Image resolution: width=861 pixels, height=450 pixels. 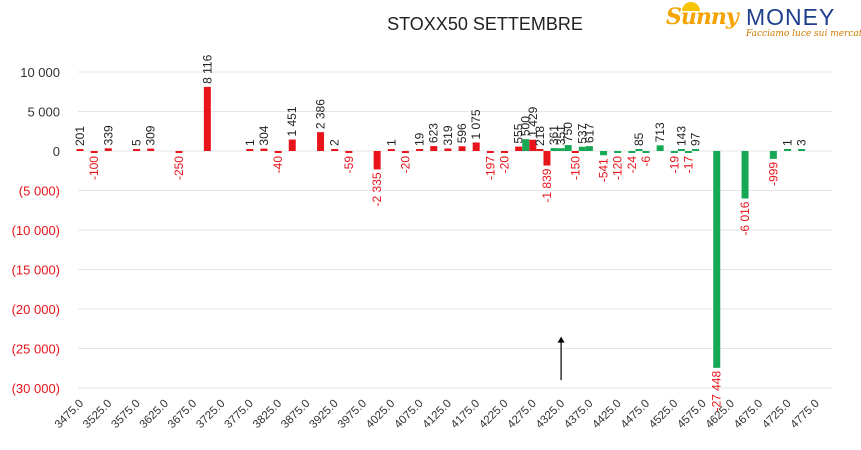 What do you see at coordinates (36, 388) in the screenshot?
I see `y-tick-label: (30 000)` at bounding box center [36, 388].